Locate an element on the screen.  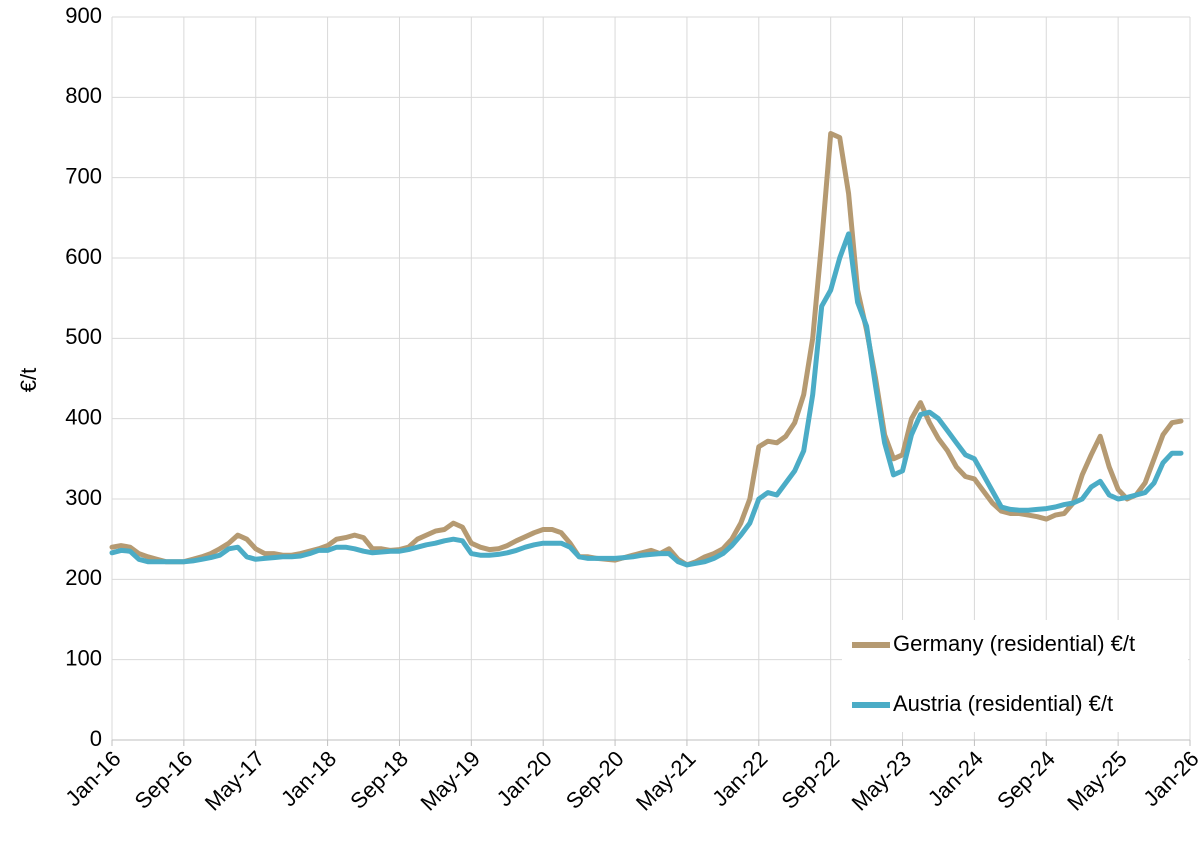
x-tick-label: Sep-22 is located at coordinates (810, 780).